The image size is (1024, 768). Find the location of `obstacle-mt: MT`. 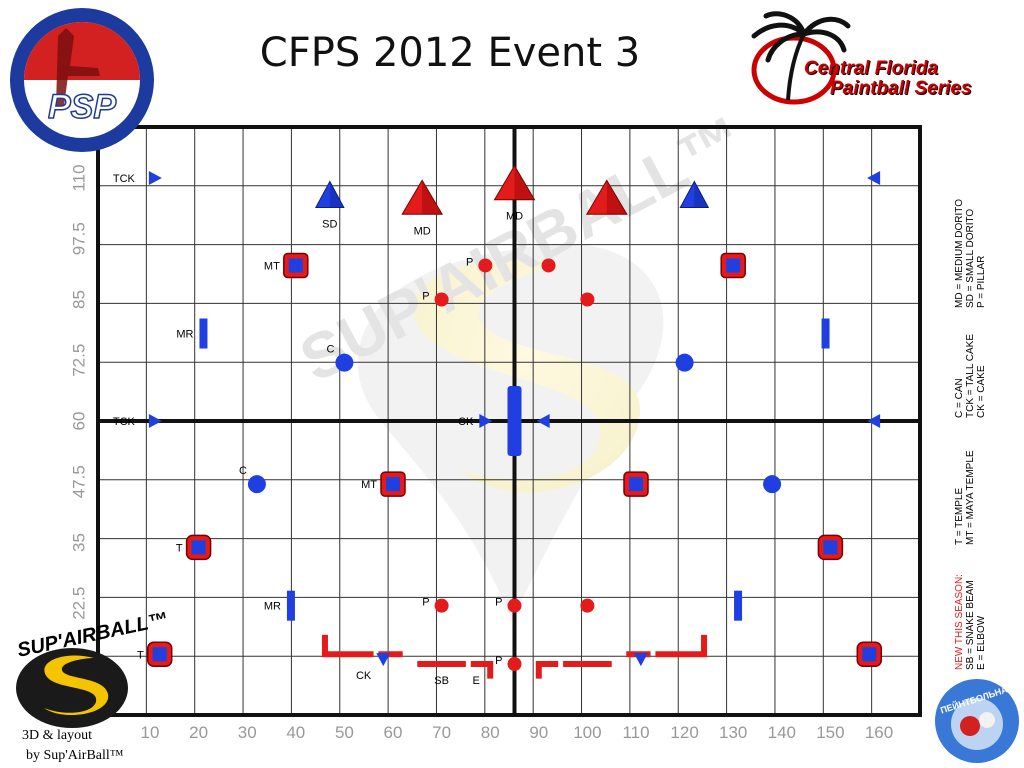

obstacle-mt: MT is located at coordinates (383, 484).